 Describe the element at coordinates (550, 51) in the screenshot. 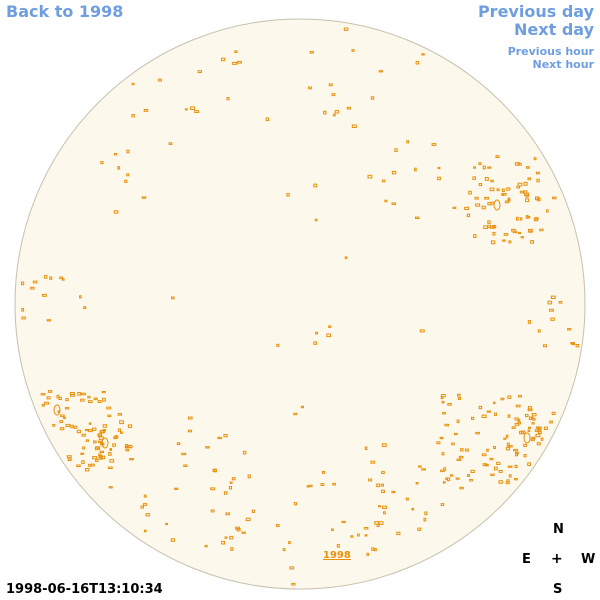

I see `previous-hour-link: Previous hour` at that location.